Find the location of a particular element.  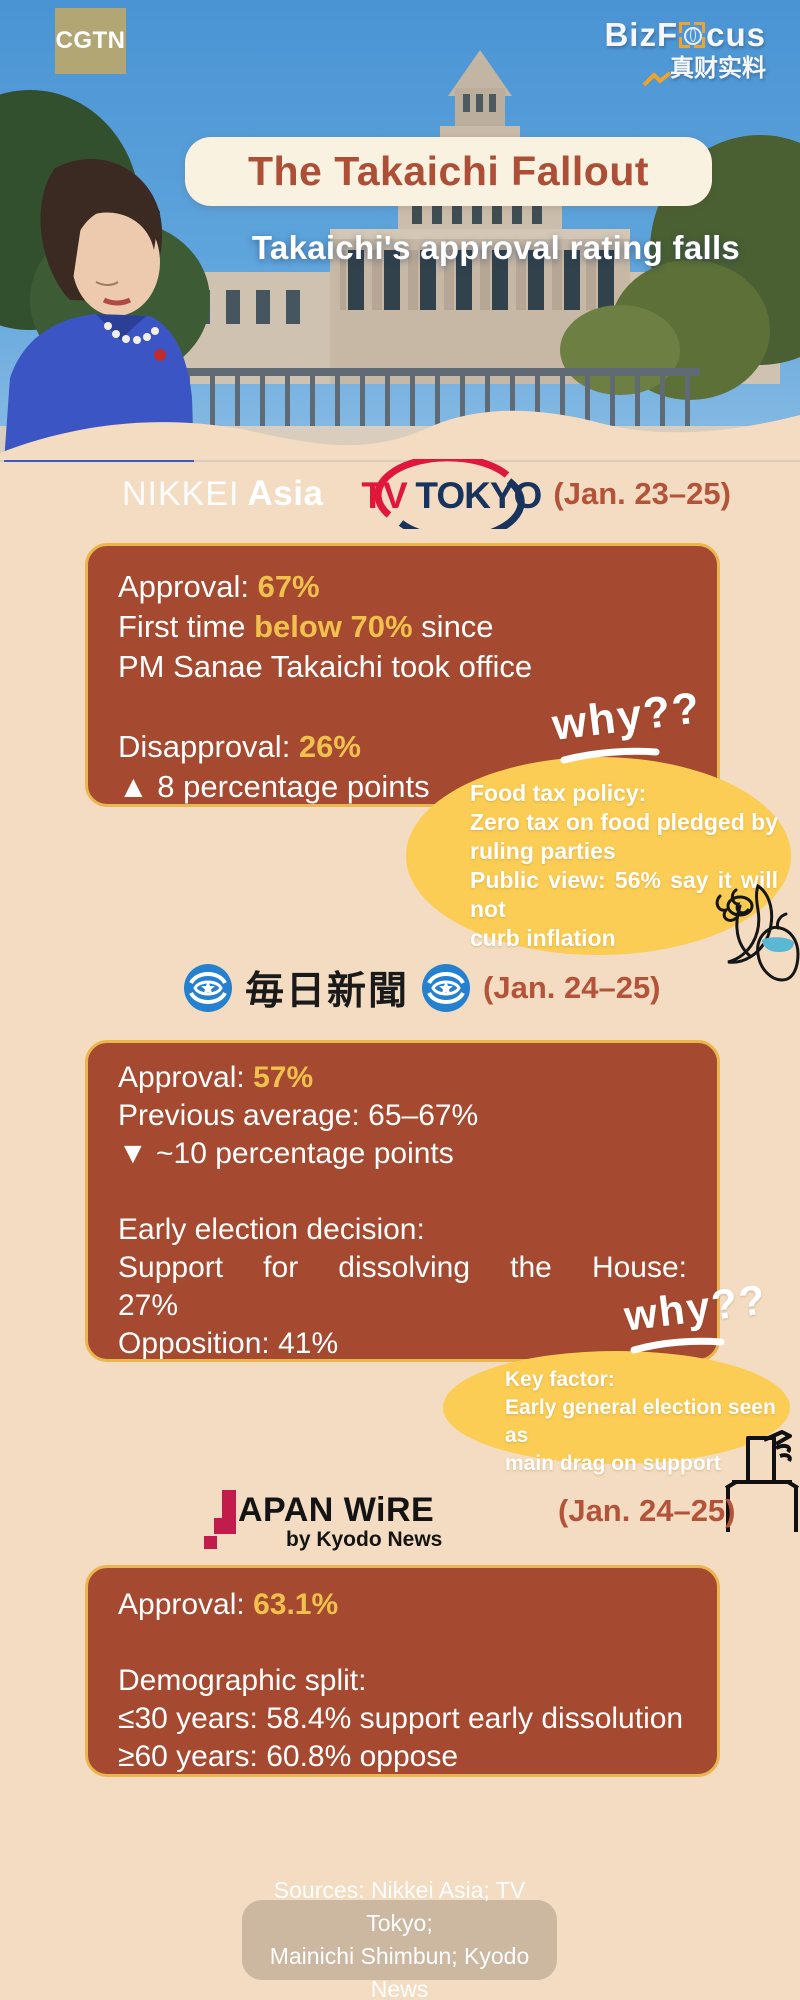

bizfocus-wordmark: BizF cus is located at coordinates (656, 34).